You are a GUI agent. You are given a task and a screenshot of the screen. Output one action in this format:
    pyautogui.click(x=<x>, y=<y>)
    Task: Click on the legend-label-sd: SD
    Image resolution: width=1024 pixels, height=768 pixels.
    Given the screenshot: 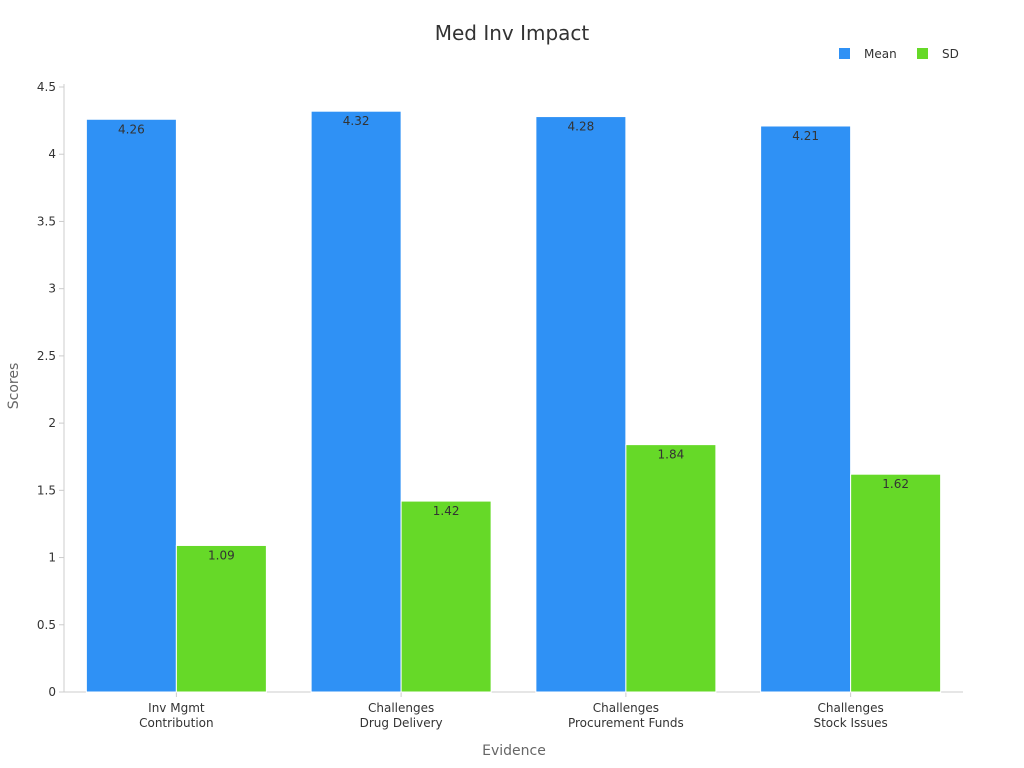 What is the action you would take?
    pyautogui.click(x=950, y=54)
    